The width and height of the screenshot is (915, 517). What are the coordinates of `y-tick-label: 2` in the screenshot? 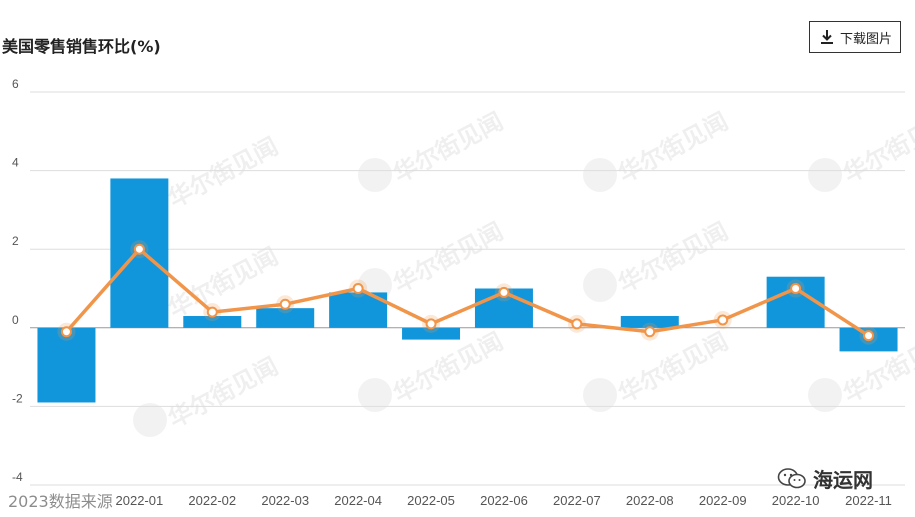 It's located at (15, 241).